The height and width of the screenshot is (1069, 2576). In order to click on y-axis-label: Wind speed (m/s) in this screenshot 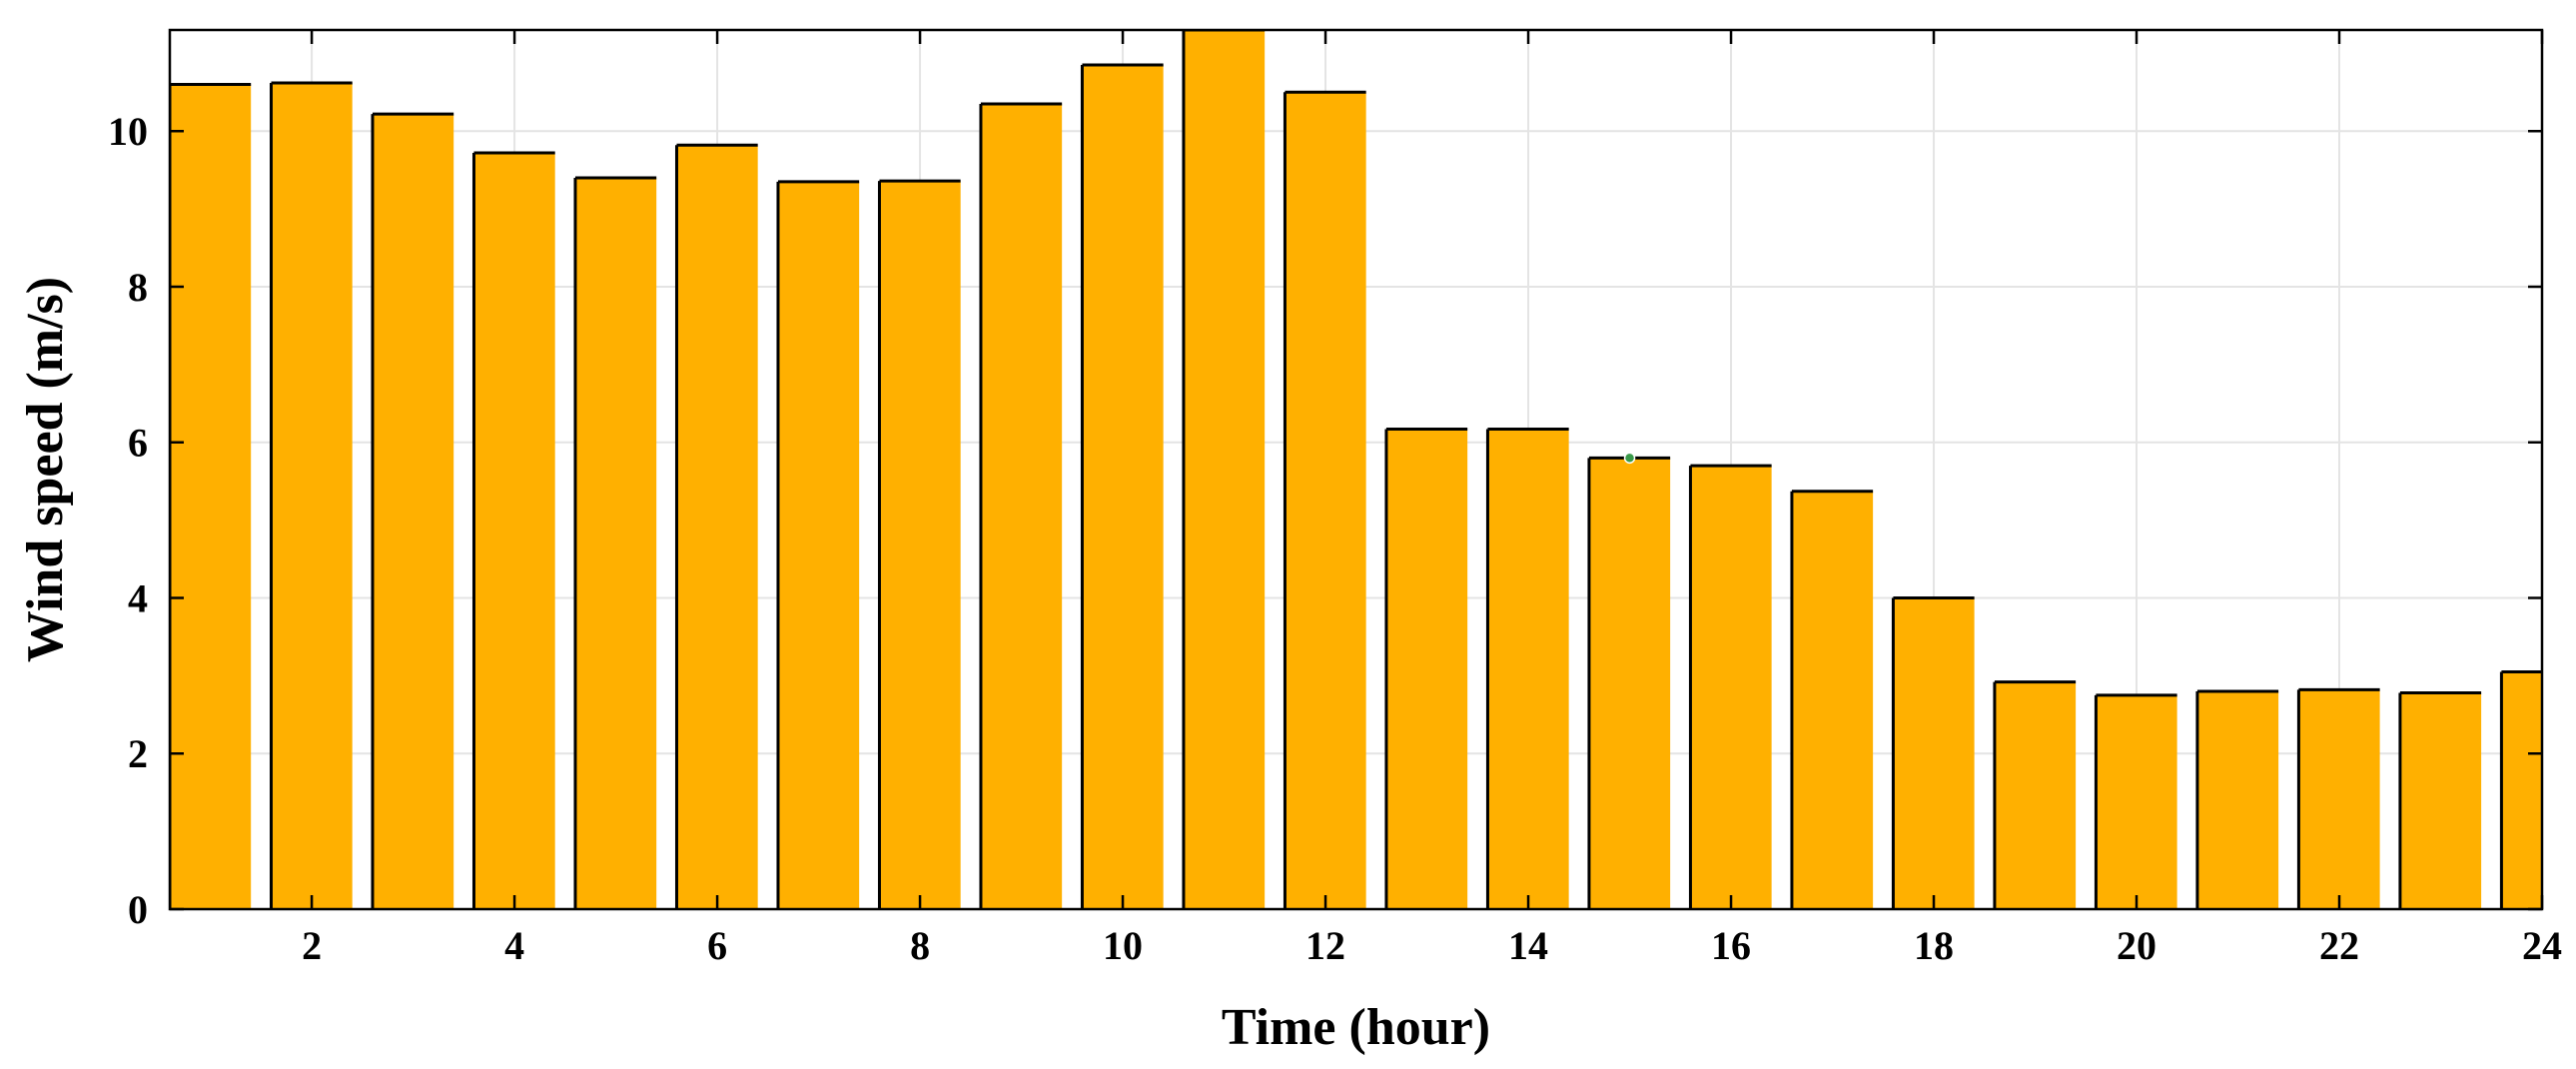, I will do `click(46, 470)`.